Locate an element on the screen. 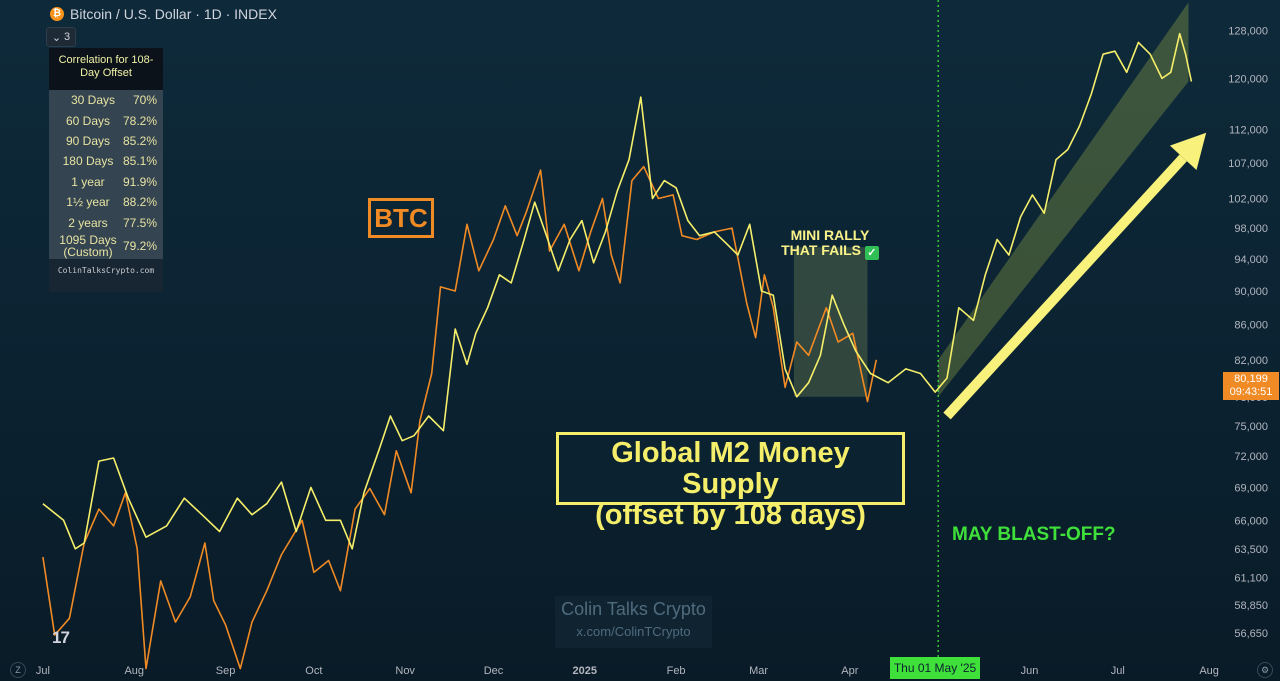  correlation-period: 1095 Days (Custom) is located at coordinates (88, 245).